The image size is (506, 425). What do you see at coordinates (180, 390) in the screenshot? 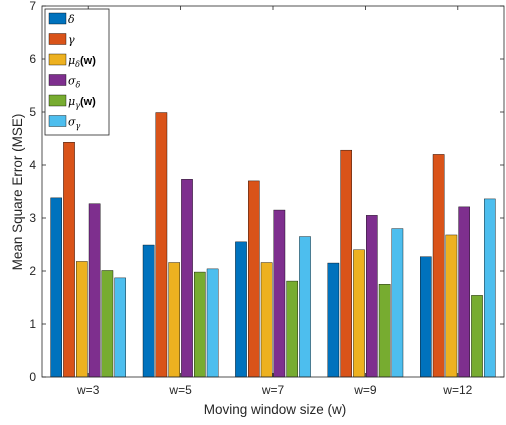
I see `x-tick-label: w=5` at bounding box center [180, 390].